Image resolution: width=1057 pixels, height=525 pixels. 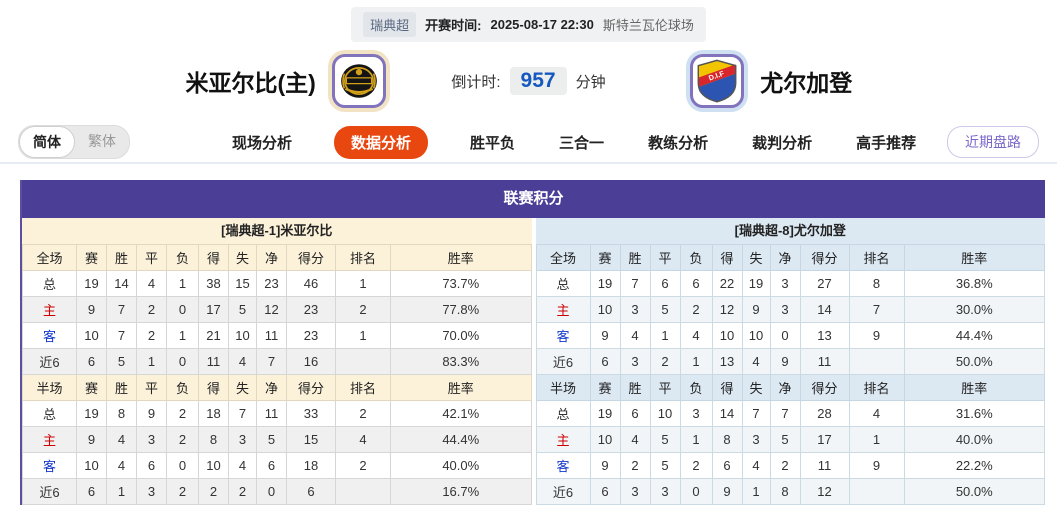 What do you see at coordinates (493, 143) in the screenshot?
I see `nav-tab-3: 胜平负` at bounding box center [493, 143].